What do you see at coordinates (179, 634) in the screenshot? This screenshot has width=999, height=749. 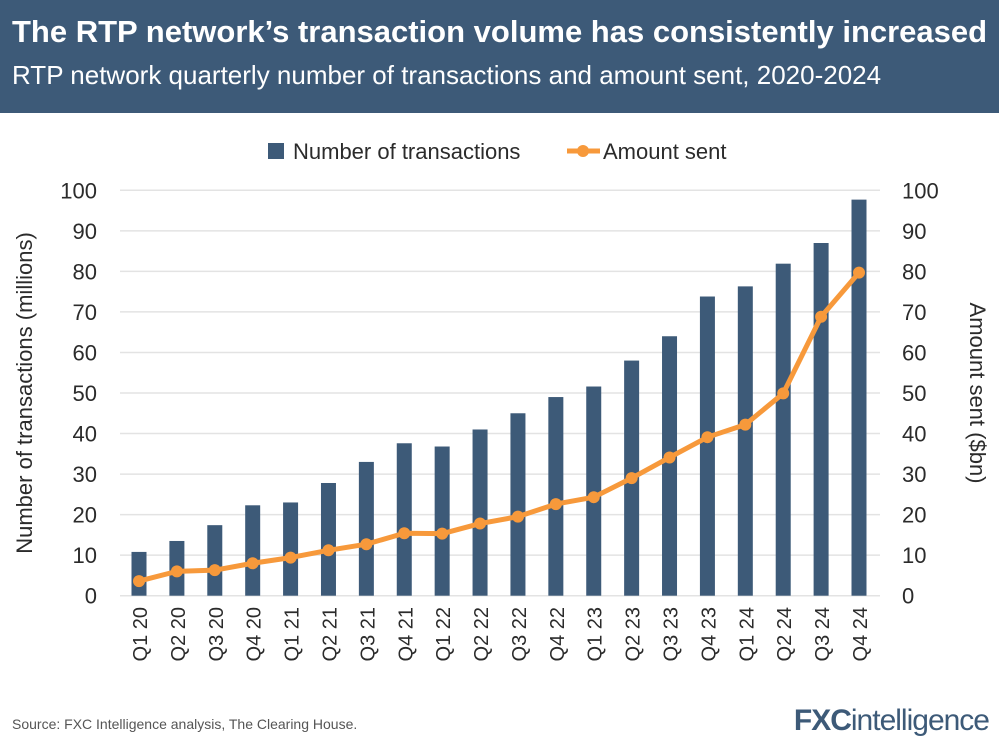 I see `x-tick-label: Q2 20` at bounding box center [179, 634].